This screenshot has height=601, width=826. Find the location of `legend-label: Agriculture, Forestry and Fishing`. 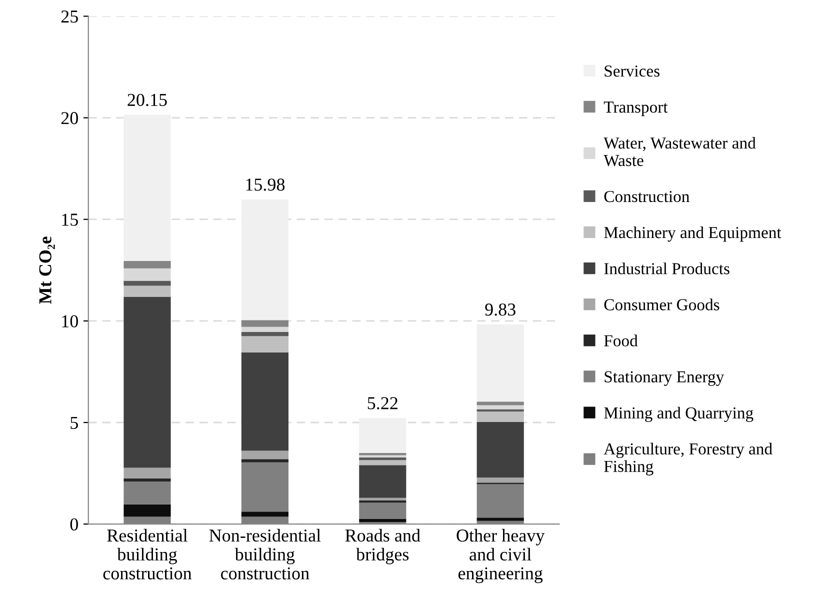

legend-label: Agriculture, Forestry and Fishing is located at coordinates (688, 459).